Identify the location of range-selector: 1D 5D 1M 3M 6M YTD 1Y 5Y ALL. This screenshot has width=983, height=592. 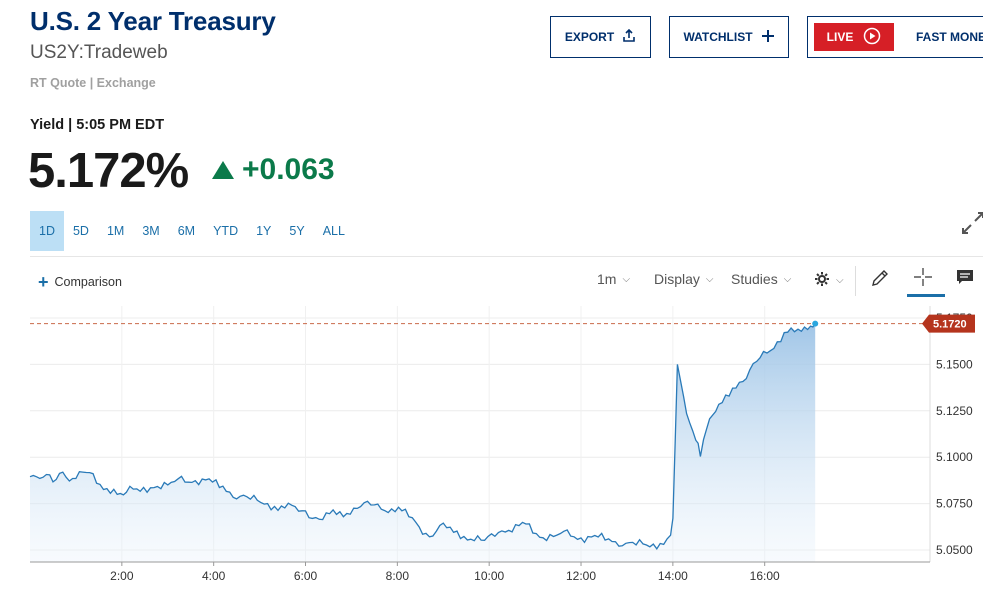
(192, 231).